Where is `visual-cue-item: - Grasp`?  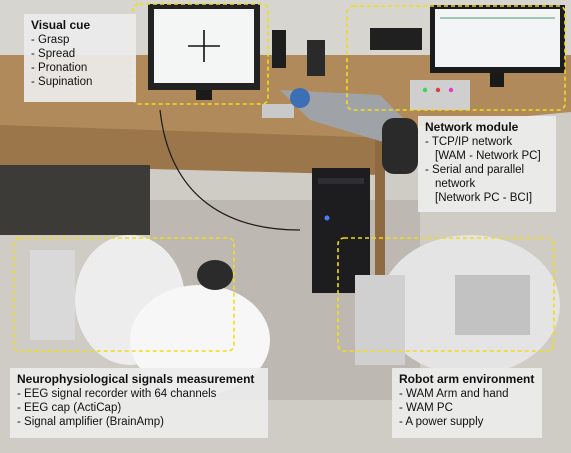
visual-cue-item: - Grasp is located at coordinates (50, 40).